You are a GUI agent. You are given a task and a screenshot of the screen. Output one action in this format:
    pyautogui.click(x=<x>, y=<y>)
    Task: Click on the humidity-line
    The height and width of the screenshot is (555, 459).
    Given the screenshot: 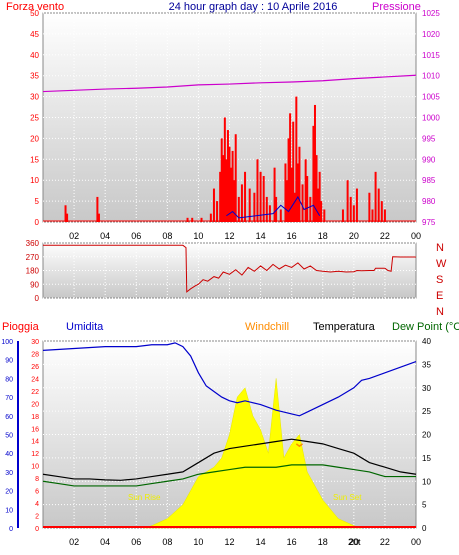 What is the action you would take?
    pyautogui.click(x=229, y=379)
    